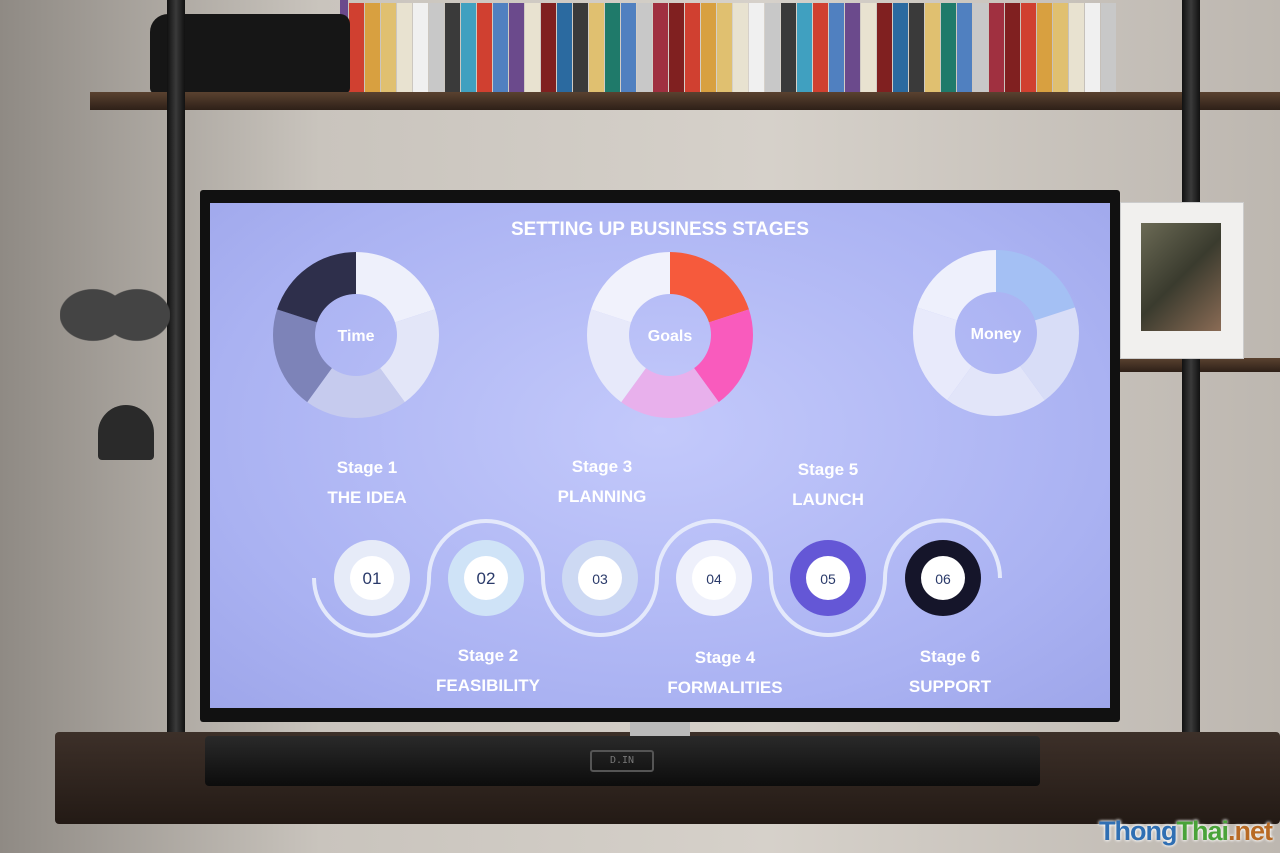  Describe the element at coordinates (996, 334) in the screenshot. I see `donut-label: Money` at that location.